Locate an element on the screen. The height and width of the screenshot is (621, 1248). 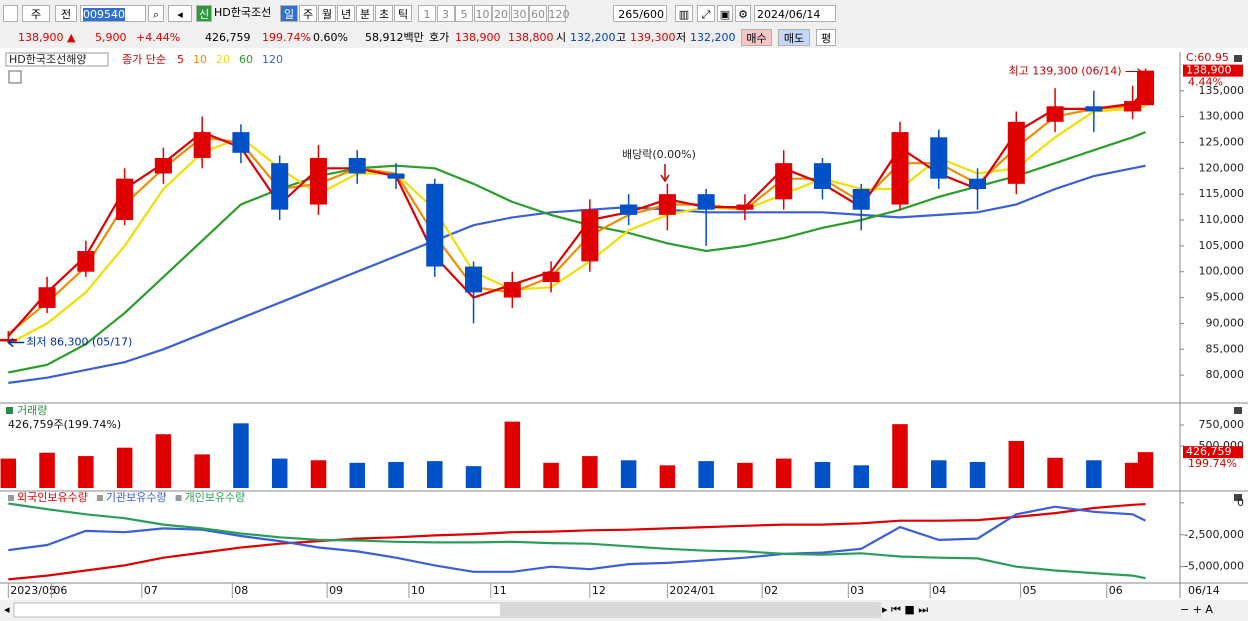
minute-button: 10 is located at coordinates (482, 13).